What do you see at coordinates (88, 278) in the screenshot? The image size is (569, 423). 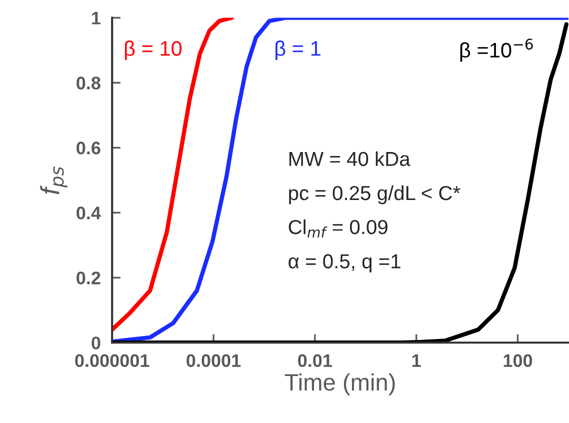 I see `y-tick-label: 0.2` at bounding box center [88, 278].